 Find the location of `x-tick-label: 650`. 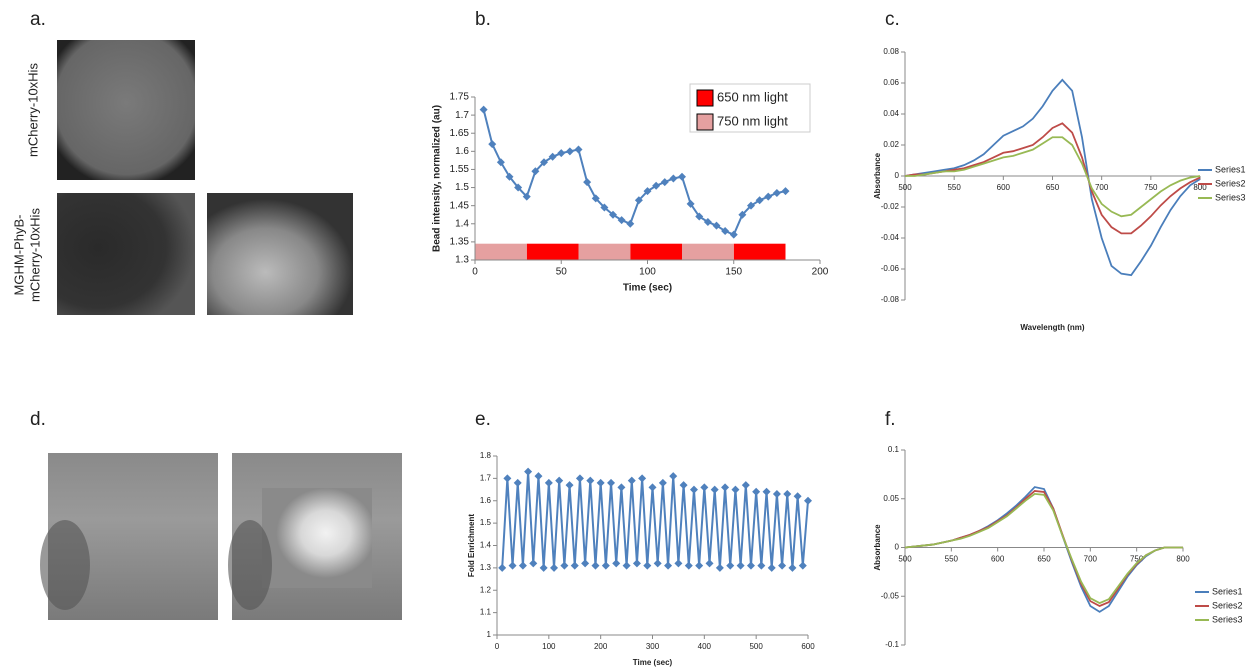

x-tick-label: 650 is located at coordinates (1044, 559).